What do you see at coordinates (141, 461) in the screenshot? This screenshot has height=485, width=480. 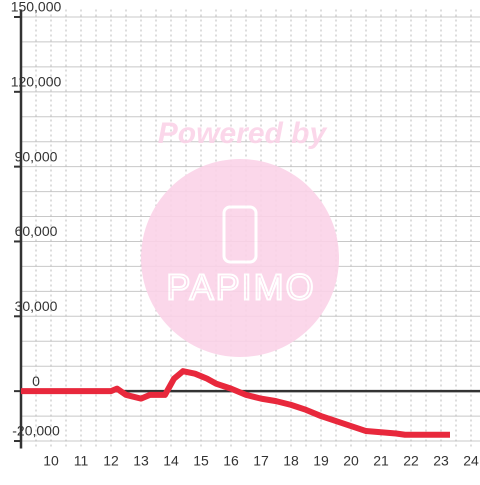 I see `x-tick-label: 13` at bounding box center [141, 461].